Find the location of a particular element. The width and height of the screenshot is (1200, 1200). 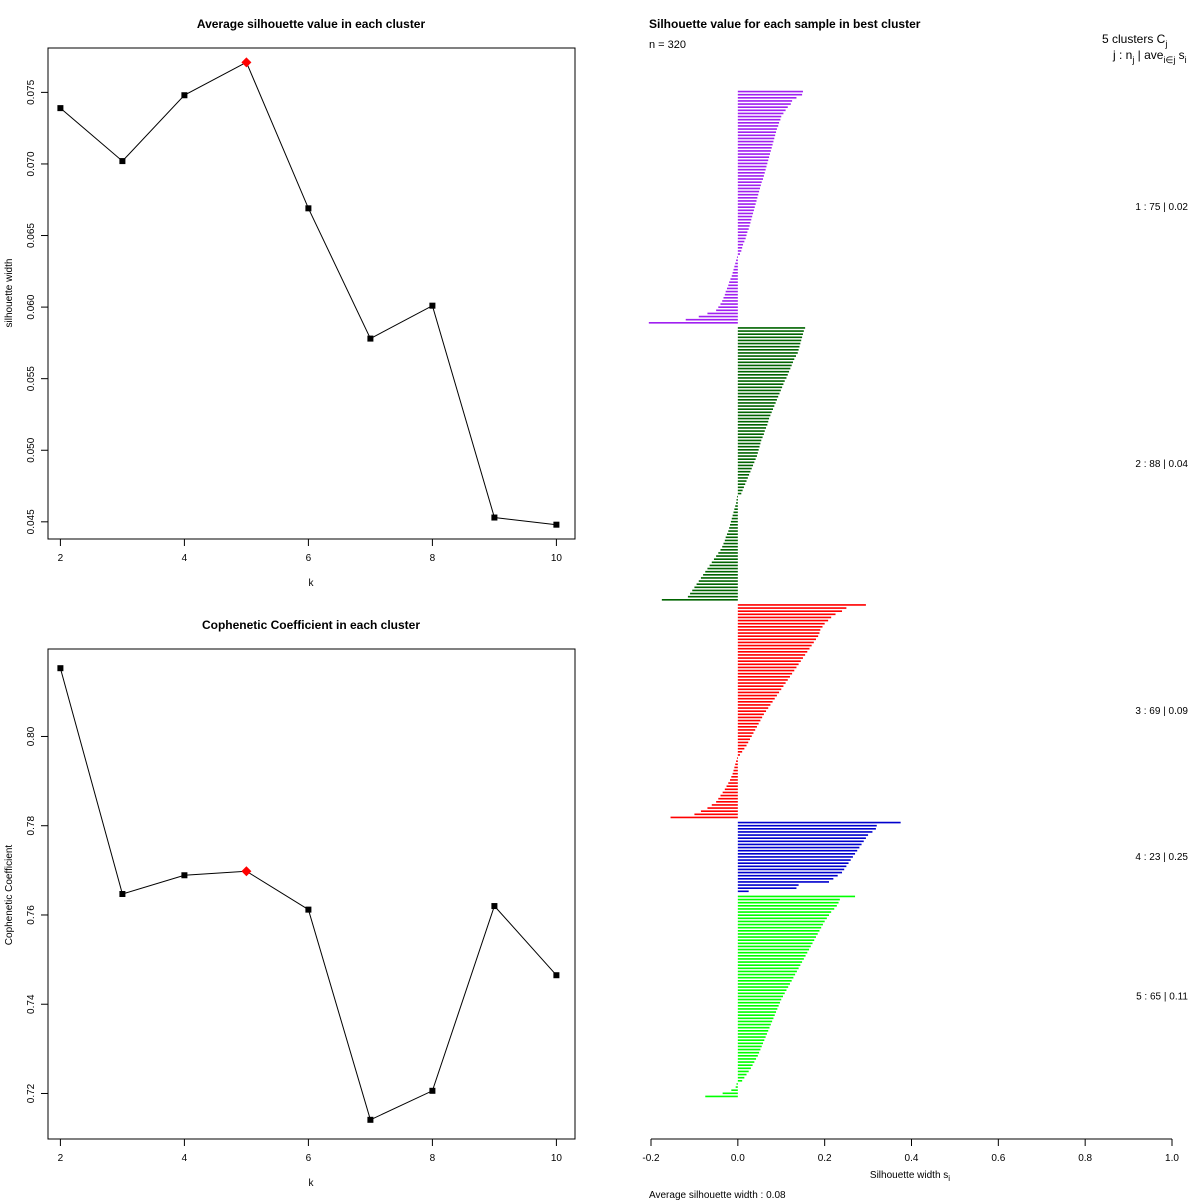

y-tick-label: 0.76 is located at coordinates (31, 915).